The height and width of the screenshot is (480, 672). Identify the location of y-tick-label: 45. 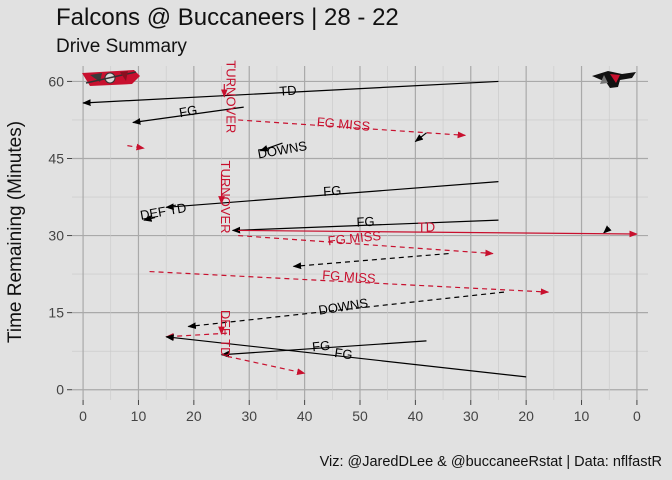
(56, 158).